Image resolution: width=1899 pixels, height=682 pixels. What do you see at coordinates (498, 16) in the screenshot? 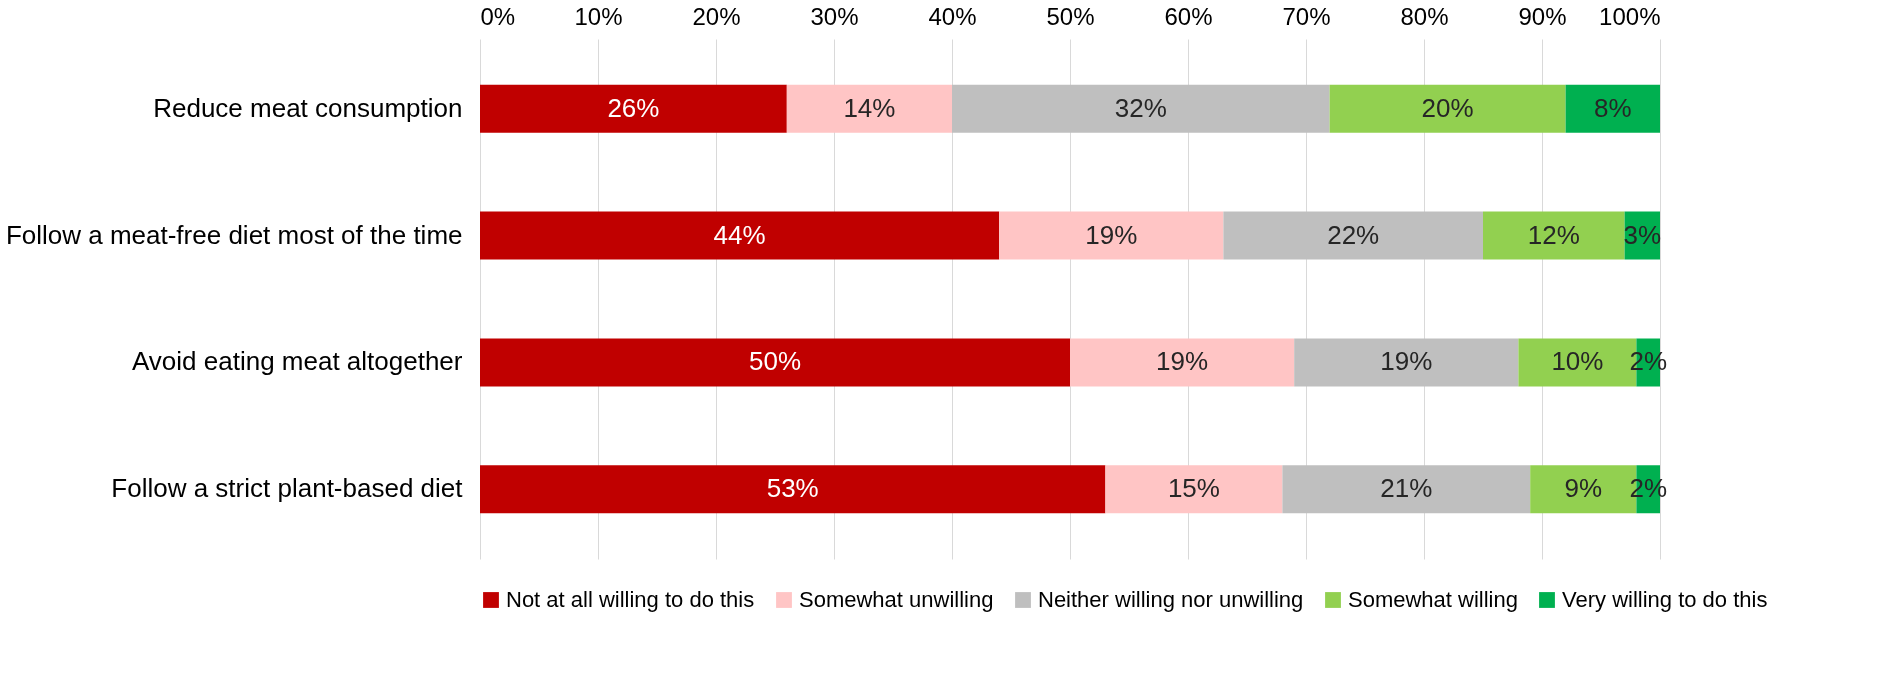
I see `x-tick-label: 0%` at bounding box center [498, 16].